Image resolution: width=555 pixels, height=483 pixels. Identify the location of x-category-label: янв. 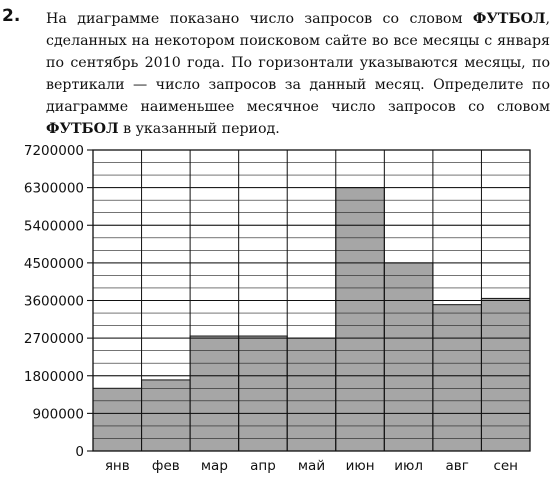
(117, 466).